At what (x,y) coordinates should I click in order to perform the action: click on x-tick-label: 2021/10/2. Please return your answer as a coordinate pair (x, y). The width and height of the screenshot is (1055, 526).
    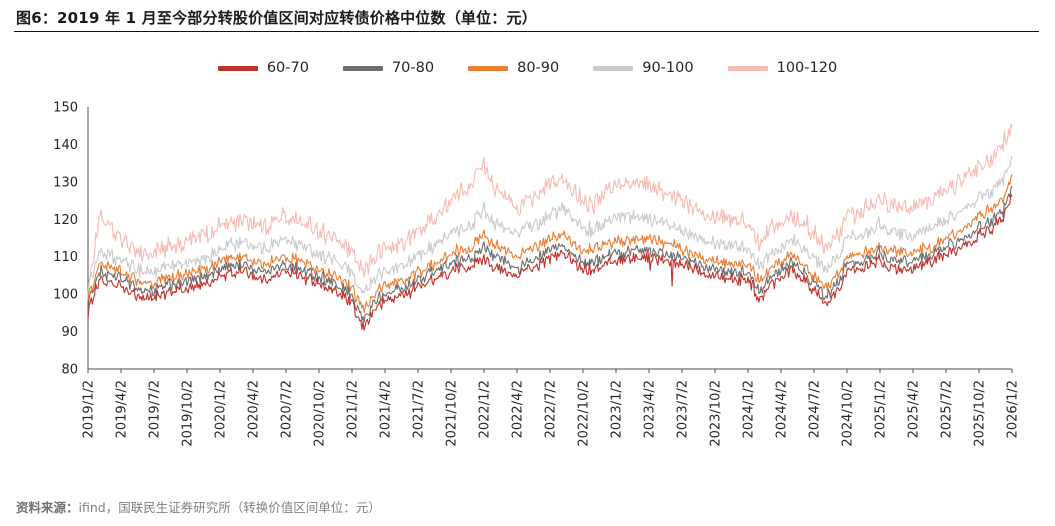
    Looking at the image, I should click on (452, 413).